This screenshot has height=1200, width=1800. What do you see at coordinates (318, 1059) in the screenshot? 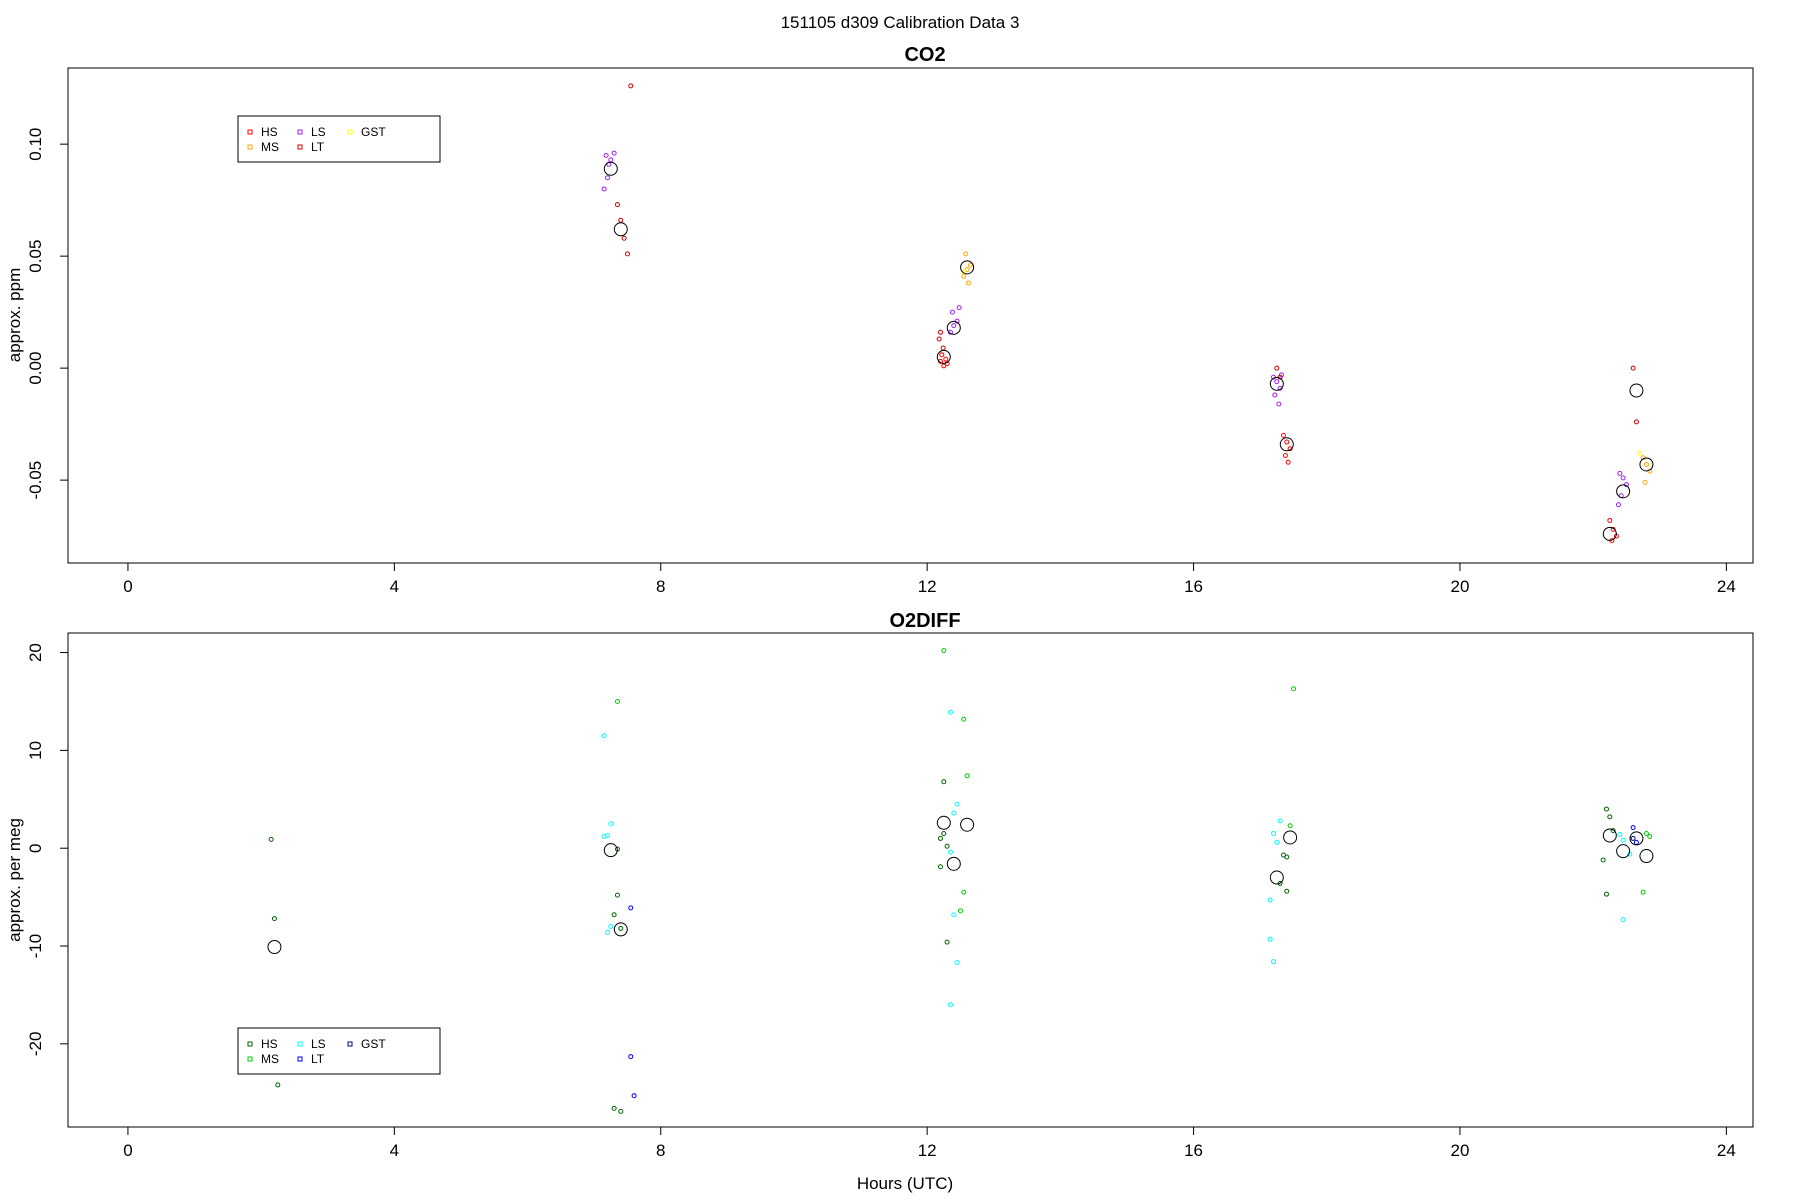
I see `o2diff-legend-label-lt: LT` at bounding box center [318, 1059].